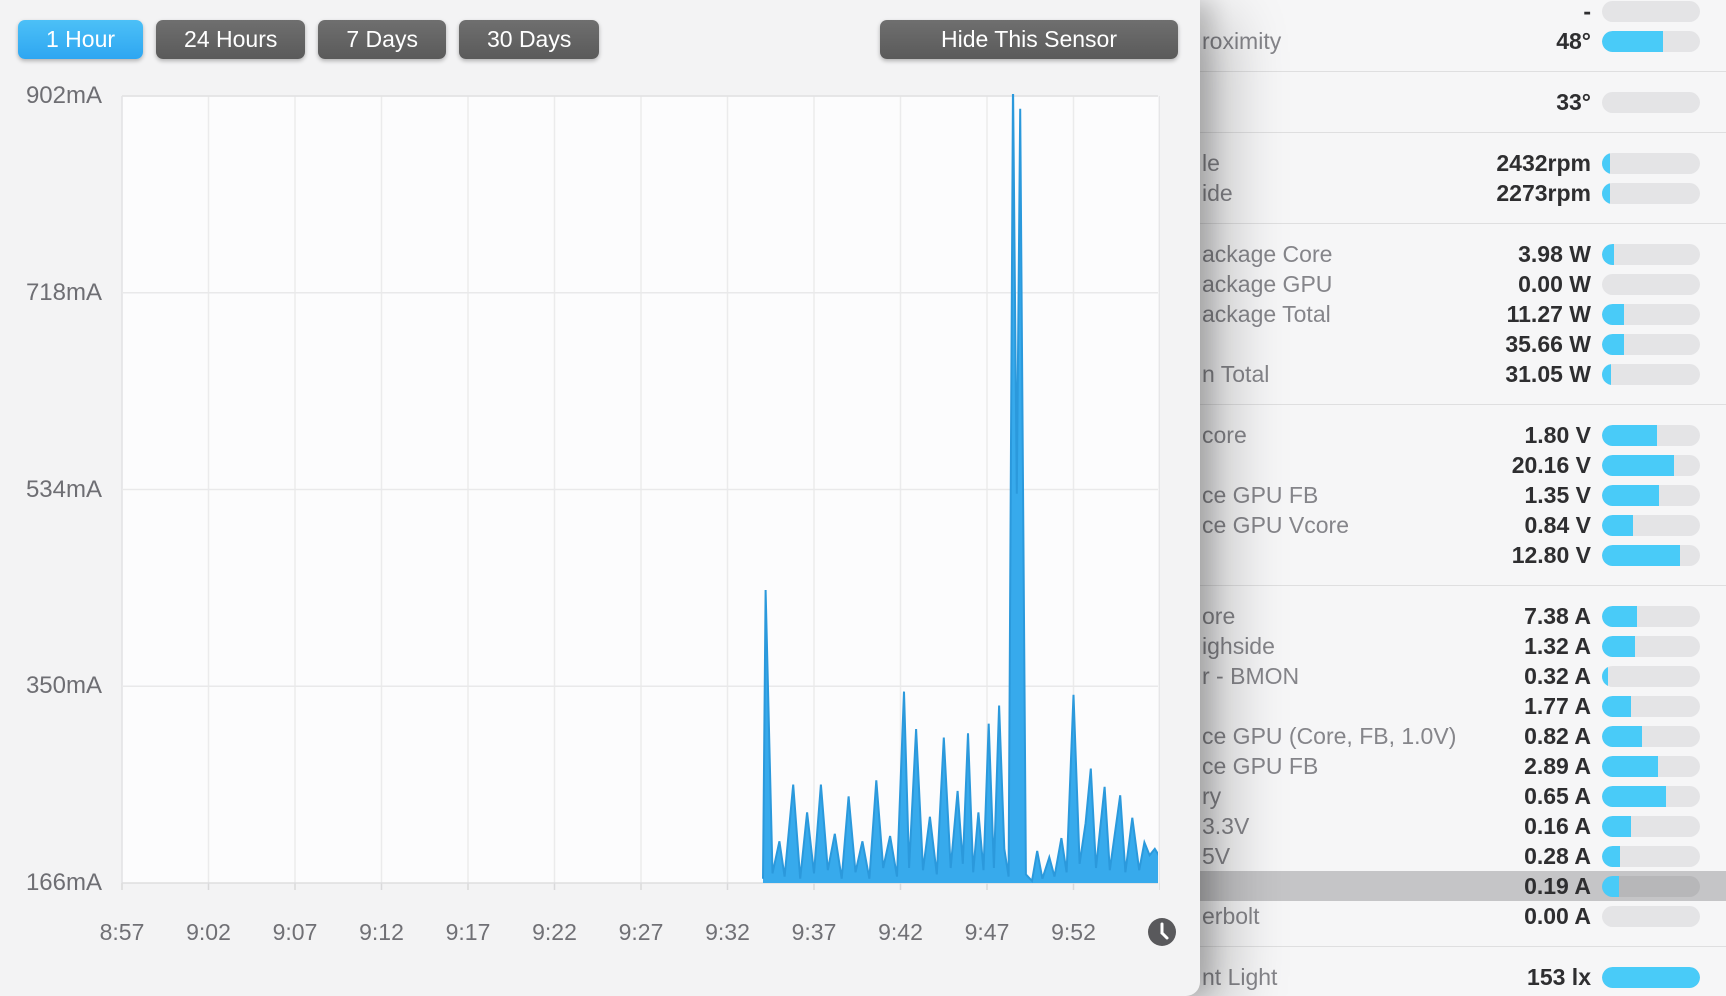 This screenshot has height=996, width=1726. Describe the element at coordinates (1211, 162) in the screenshot. I see `sensor-label: le` at that location.